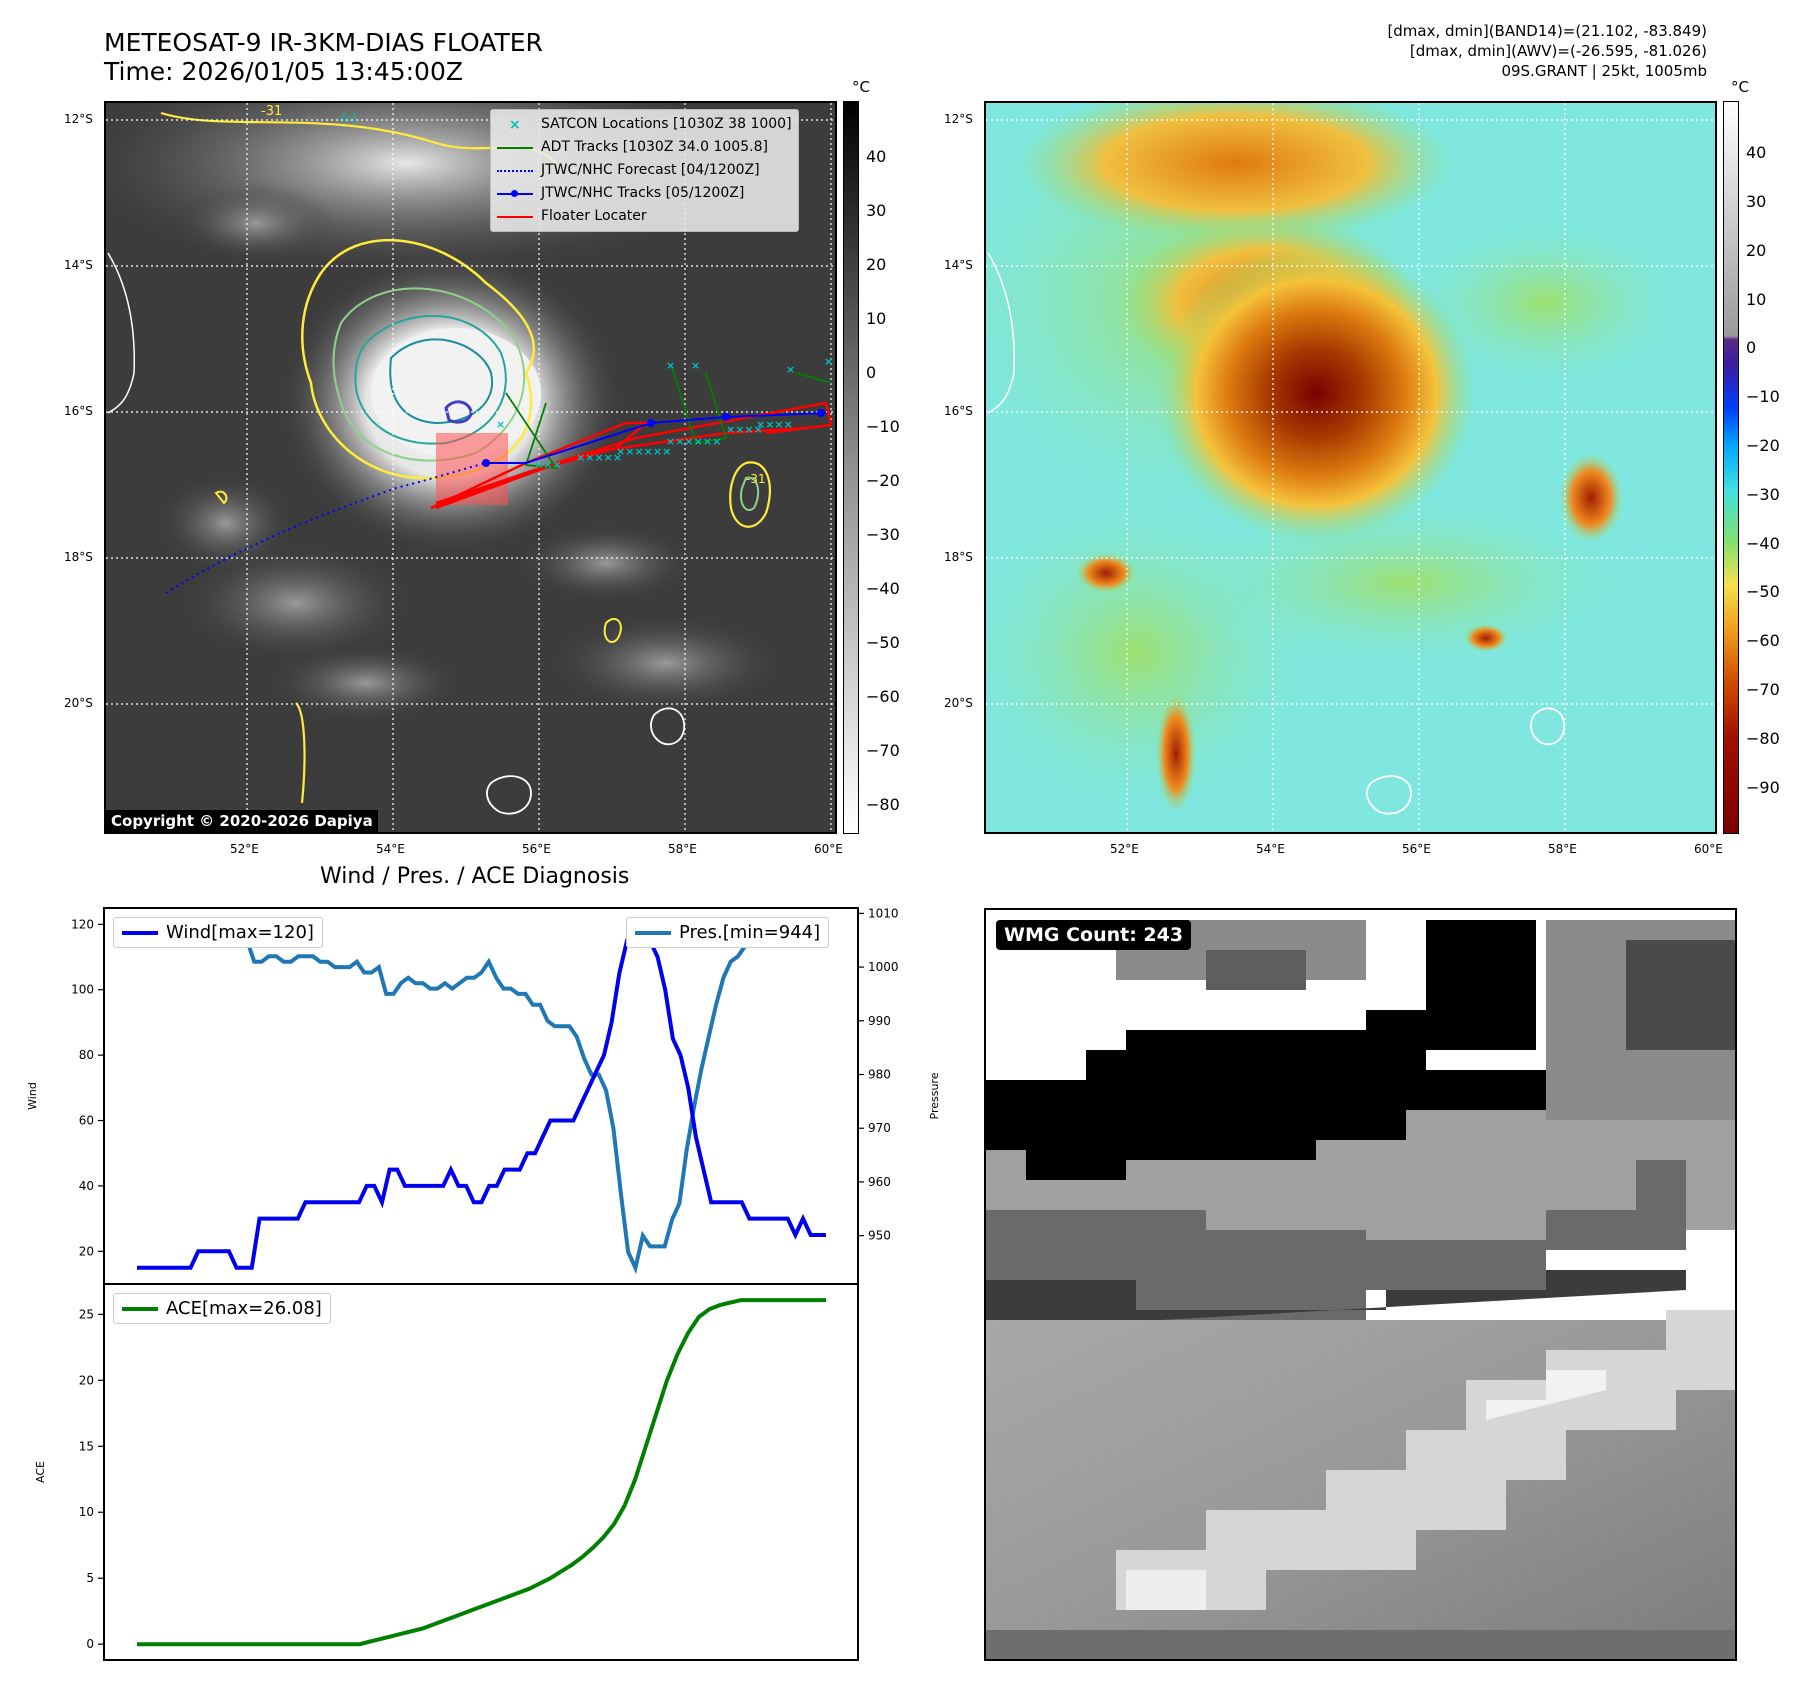 Image resolution: width=1797 pixels, height=1690 pixels. What do you see at coordinates (240, 932) in the screenshot?
I see `wind-legend-label: Wind[max=120]` at bounding box center [240, 932].